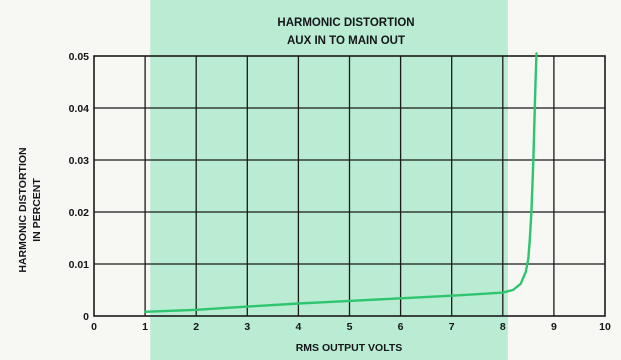 This screenshot has width=621, height=360. Describe the element at coordinates (37, 210) in the screenshot. I see `y-axis-label-line-2: IN PERCENT` at that location.